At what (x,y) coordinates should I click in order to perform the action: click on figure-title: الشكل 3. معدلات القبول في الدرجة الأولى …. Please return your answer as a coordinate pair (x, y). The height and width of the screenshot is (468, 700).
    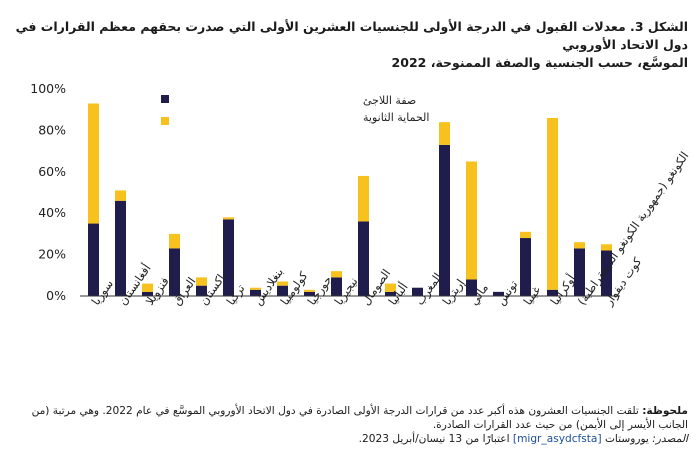
    Looking at the image, I should click on (348, 45).